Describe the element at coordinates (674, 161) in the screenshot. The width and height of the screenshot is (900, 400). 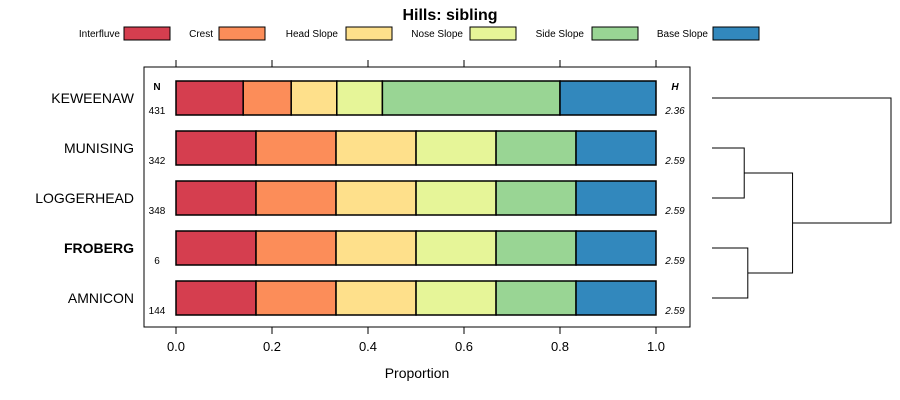
I see `row-h-munising: 2.59` at that location.